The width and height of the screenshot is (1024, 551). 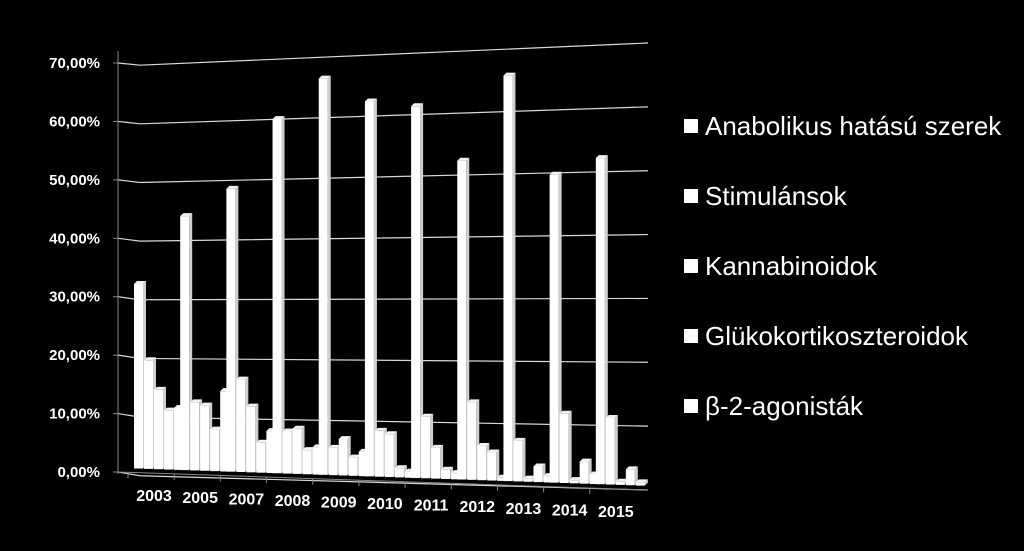 What do you see at coordinates (383, 481) in the screenshot?
I see `x-axis-line` at bounding box center [383, 481].